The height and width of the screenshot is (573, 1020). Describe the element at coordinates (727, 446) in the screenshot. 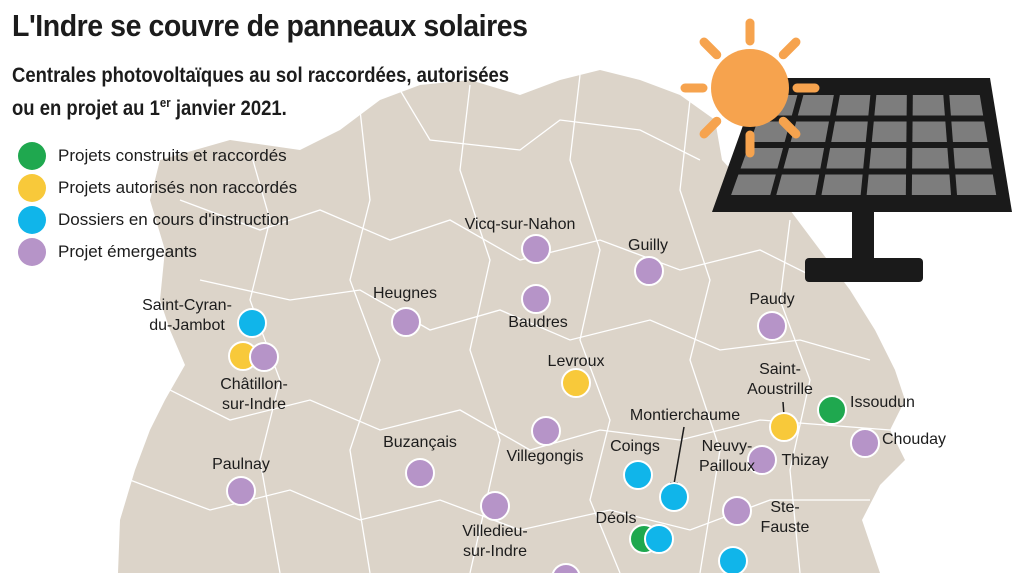

I see `town-label-line: Neuvy-` at that location.